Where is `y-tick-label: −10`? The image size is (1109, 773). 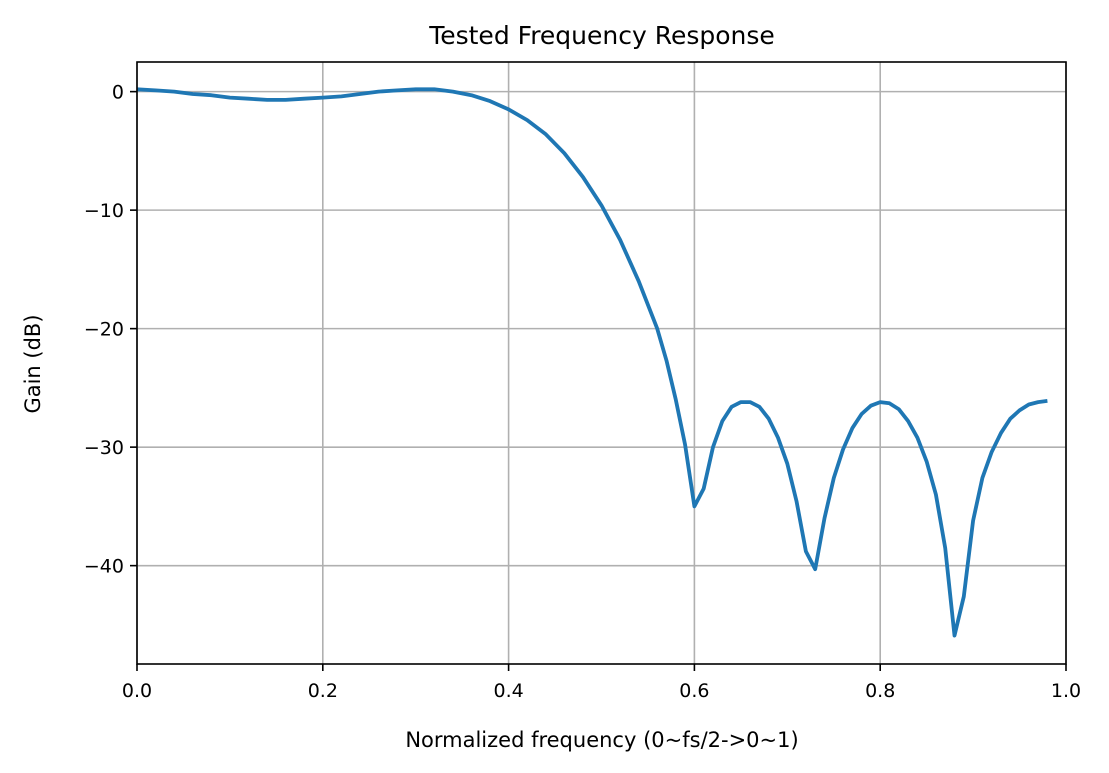
y-tick-label: −10 is located at coordinates (104, 211).